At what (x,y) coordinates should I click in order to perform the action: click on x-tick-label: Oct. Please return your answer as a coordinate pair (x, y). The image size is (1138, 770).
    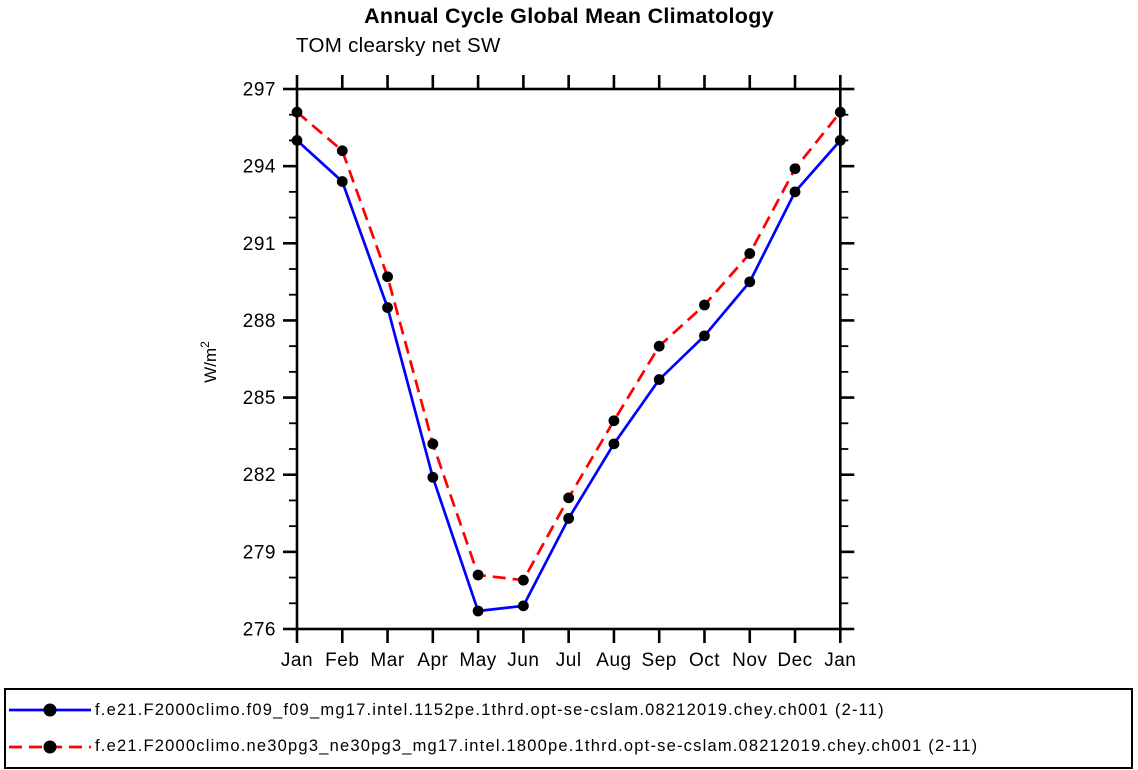
    Looking at the image, I should click on (704, 660).